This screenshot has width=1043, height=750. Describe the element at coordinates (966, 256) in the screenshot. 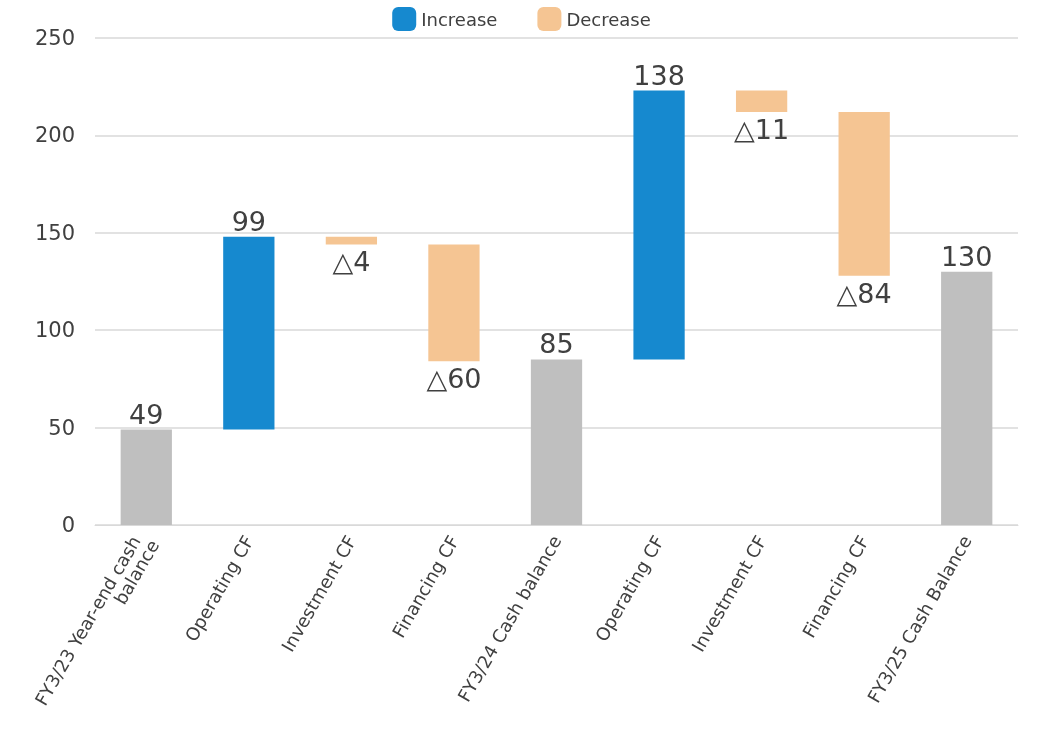

I see `data-label: 130` at that location.